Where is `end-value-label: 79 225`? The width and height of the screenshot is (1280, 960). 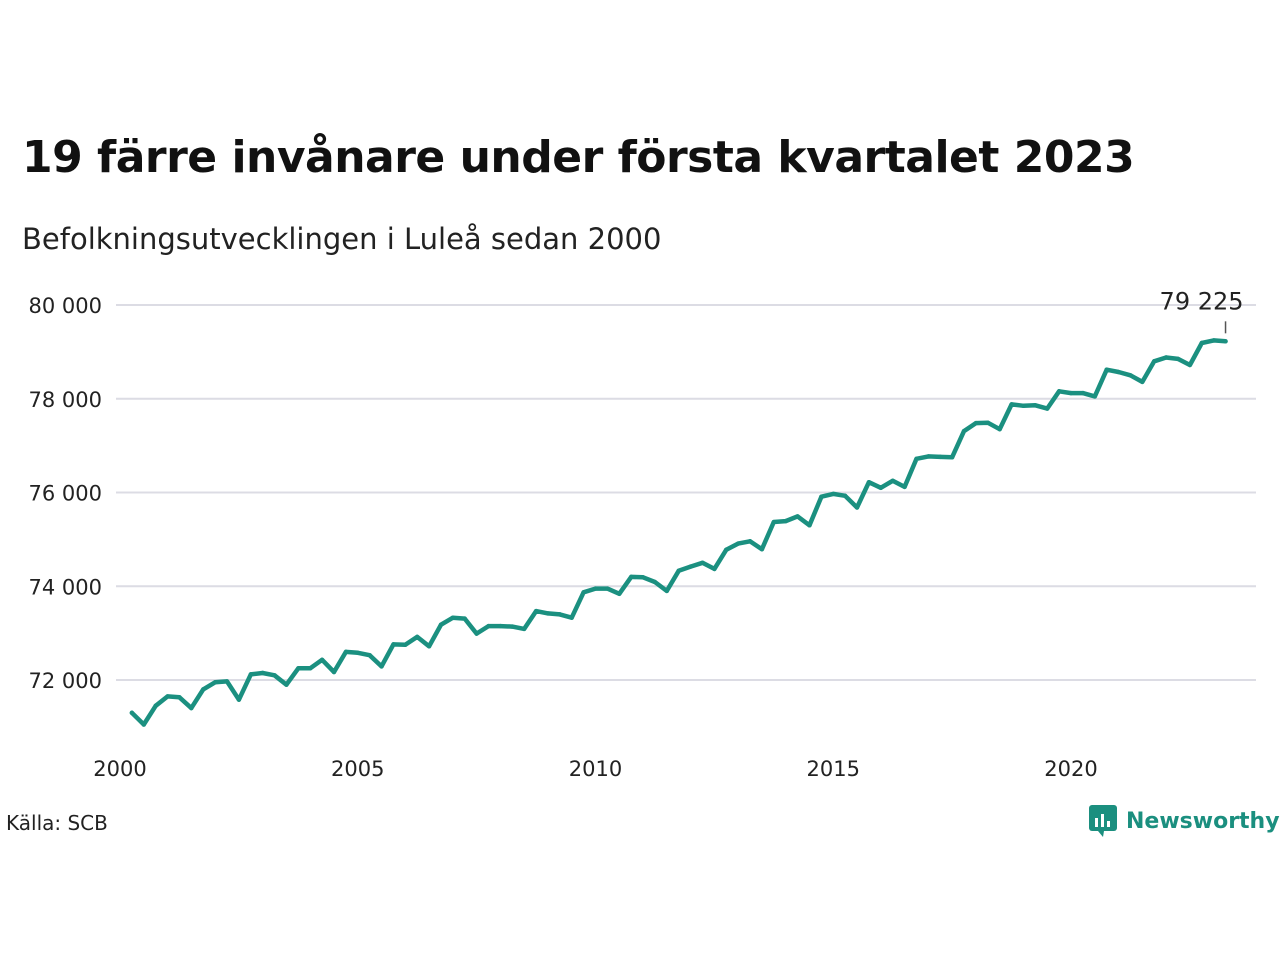 end-value-label: 79 225 is located at coordinates (1202, 301).